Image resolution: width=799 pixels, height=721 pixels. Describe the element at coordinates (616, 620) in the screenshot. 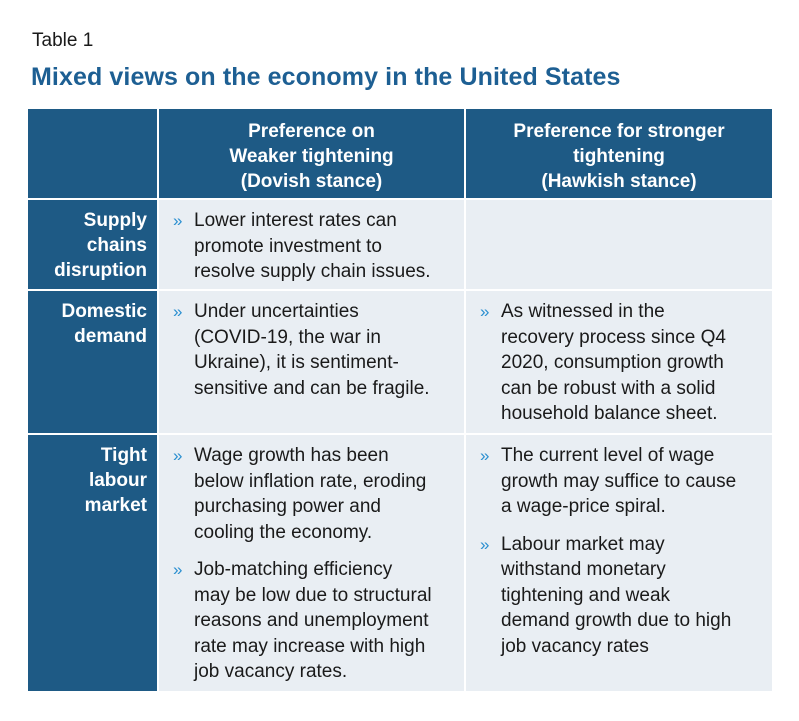

I see `bullet-line: demand growth due to high` at that location.